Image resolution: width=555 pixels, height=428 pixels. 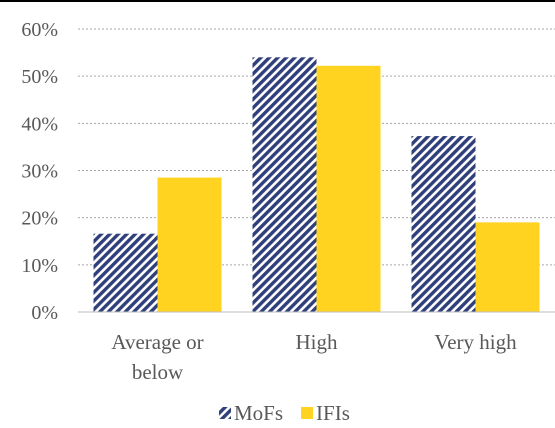 I want to click on y-tick-label: 20%, so click(x=39, y=219).